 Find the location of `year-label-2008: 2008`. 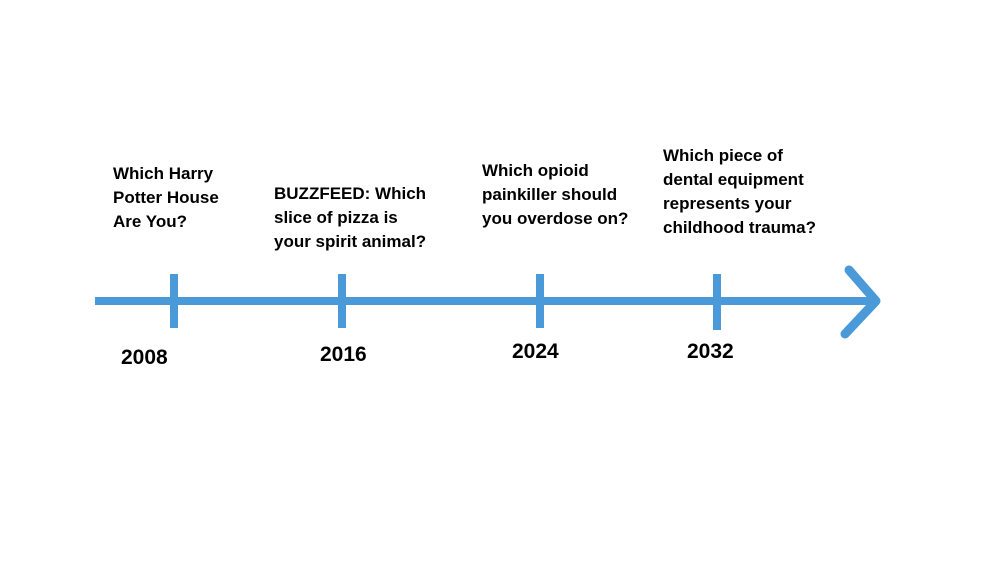

year-label-2008: 2008 is located at coordinates (144, 357).